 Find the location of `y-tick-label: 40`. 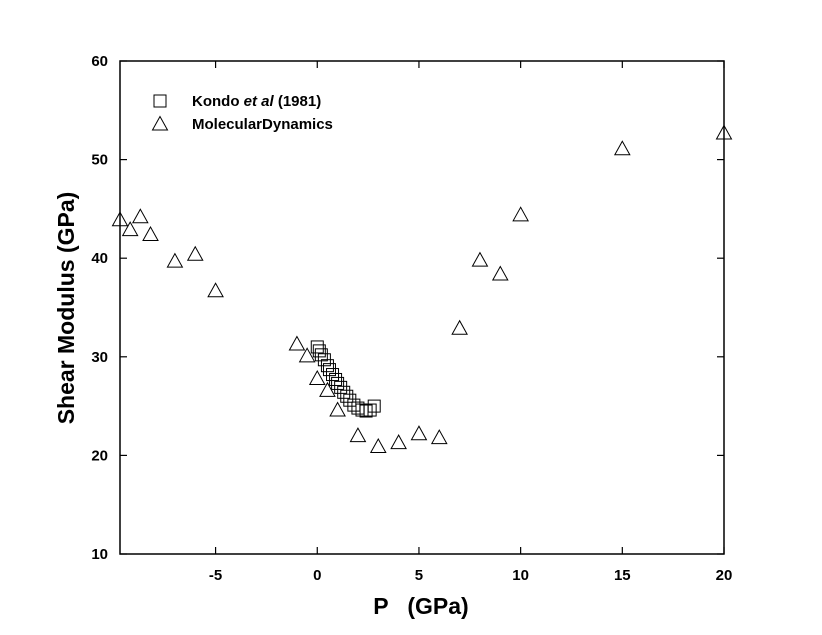

y-tick-label: 40 is located at coordinates (99, 258).